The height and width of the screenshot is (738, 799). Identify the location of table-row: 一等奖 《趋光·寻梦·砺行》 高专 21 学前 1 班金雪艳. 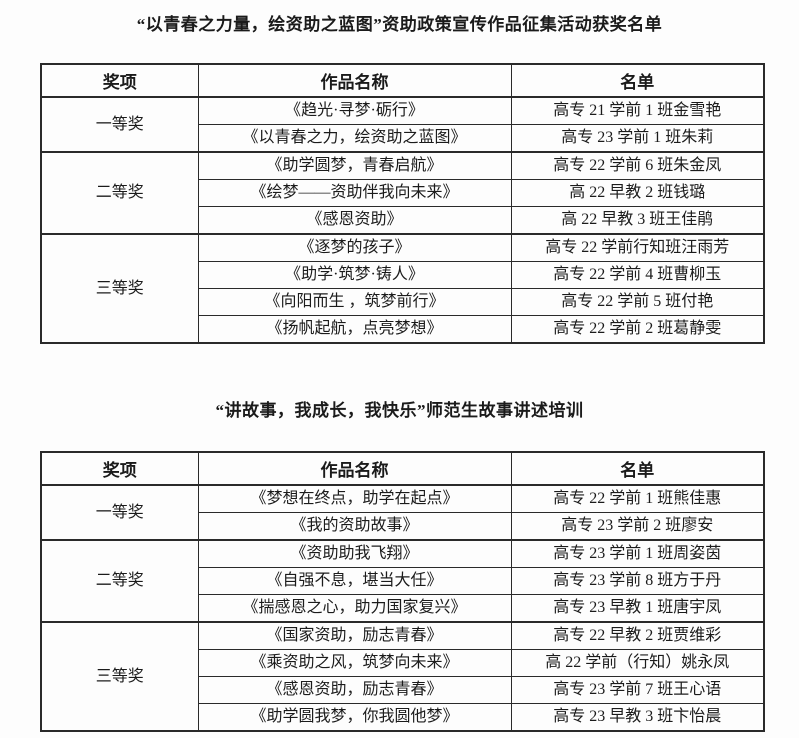
(402, 124).